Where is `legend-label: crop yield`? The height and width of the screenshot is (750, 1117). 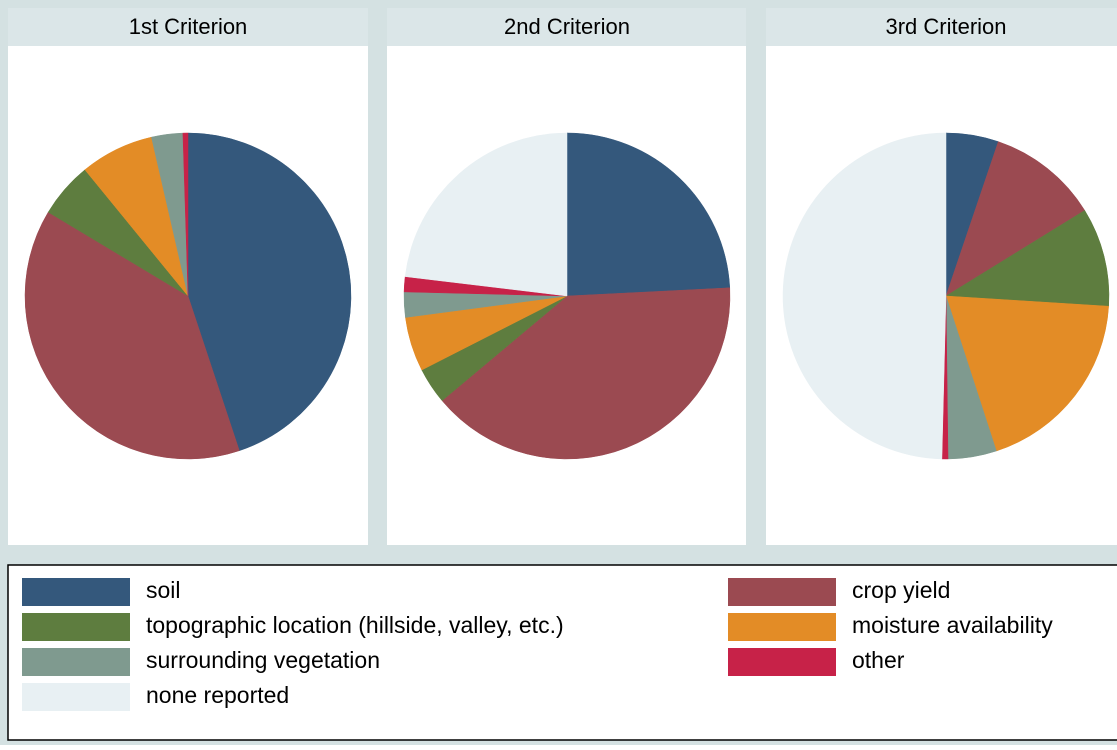 legend-label: crop yield is located at coordinates (901, 590).